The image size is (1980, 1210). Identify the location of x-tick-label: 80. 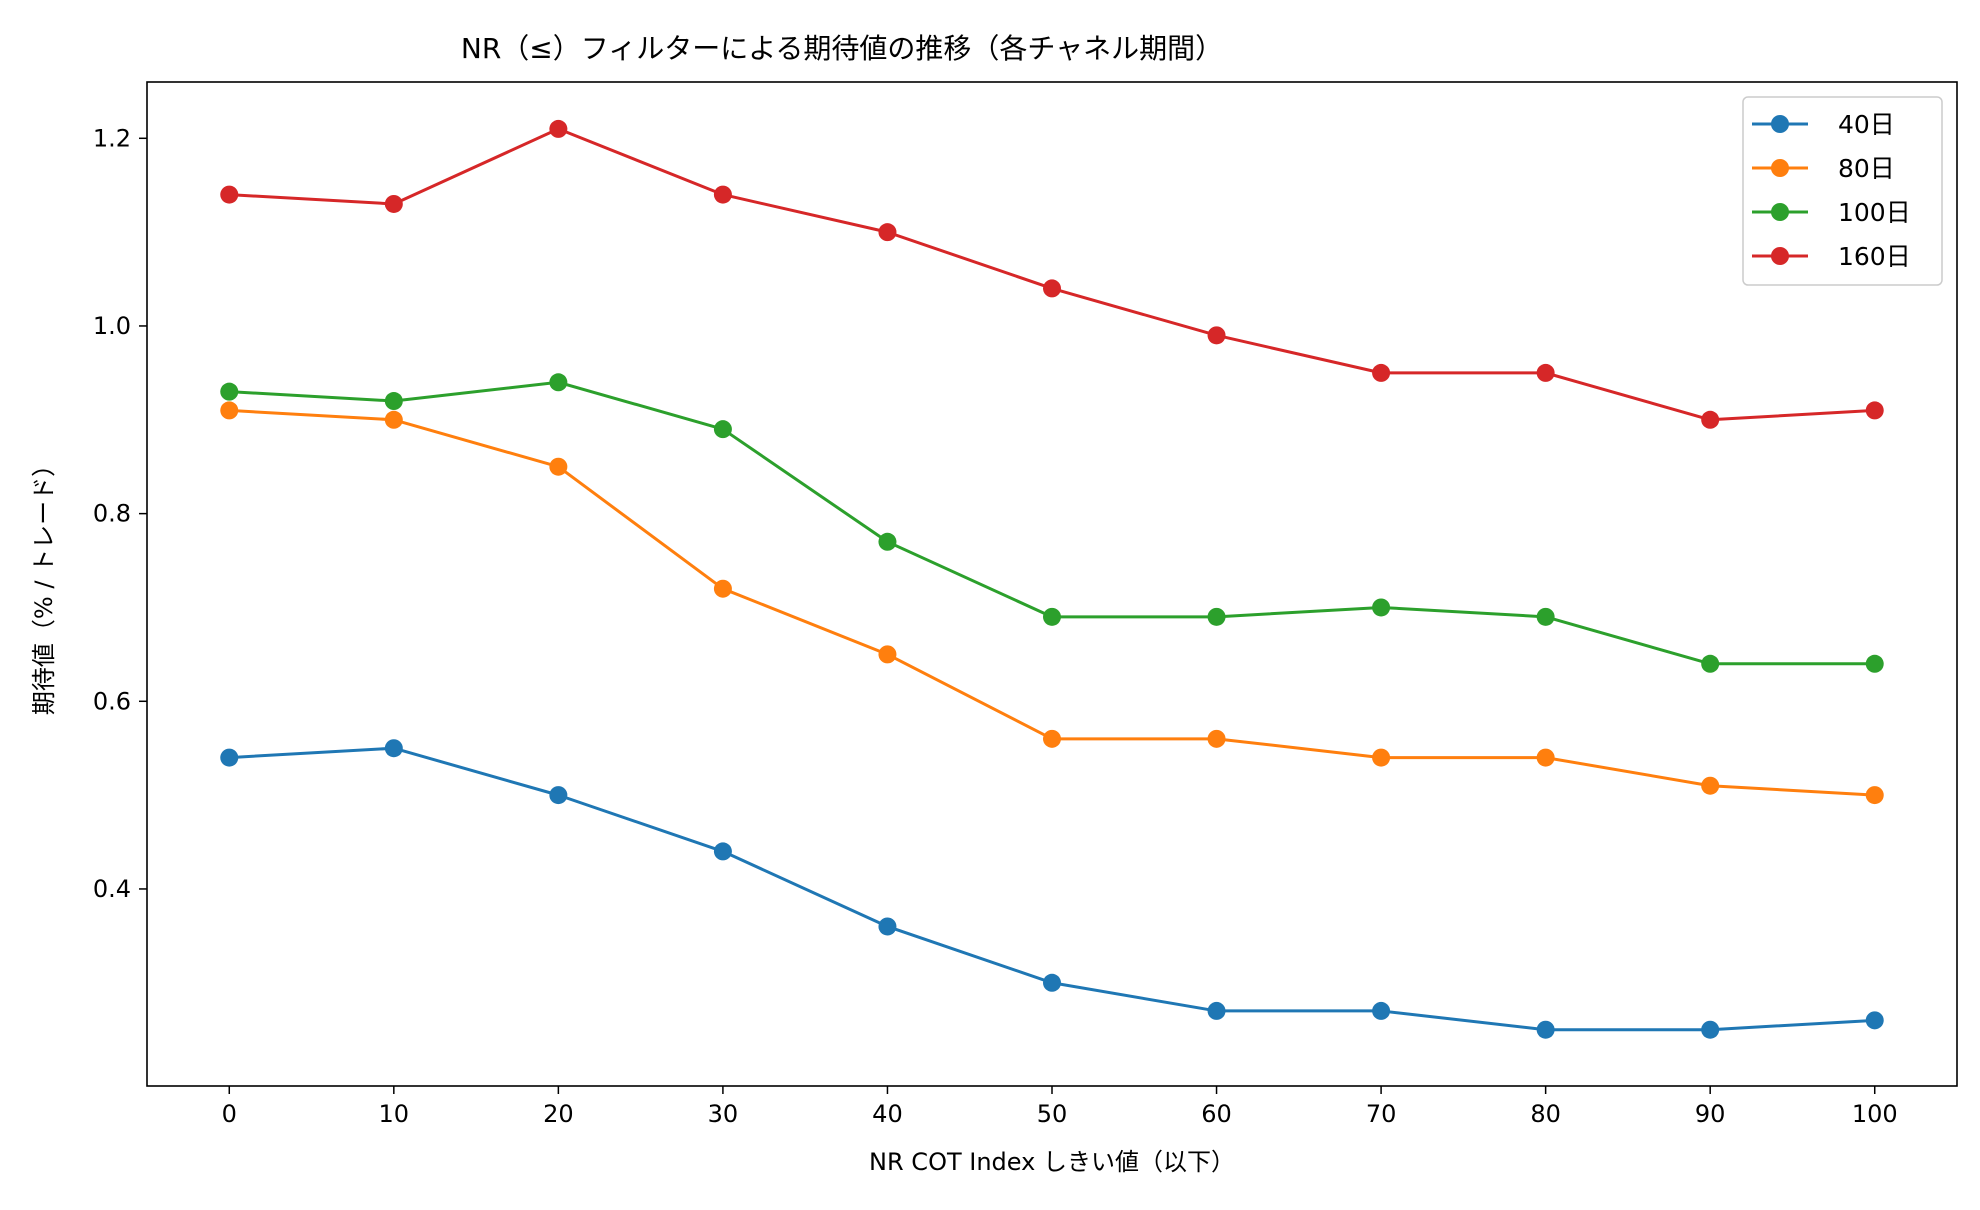
(1545, 1114).